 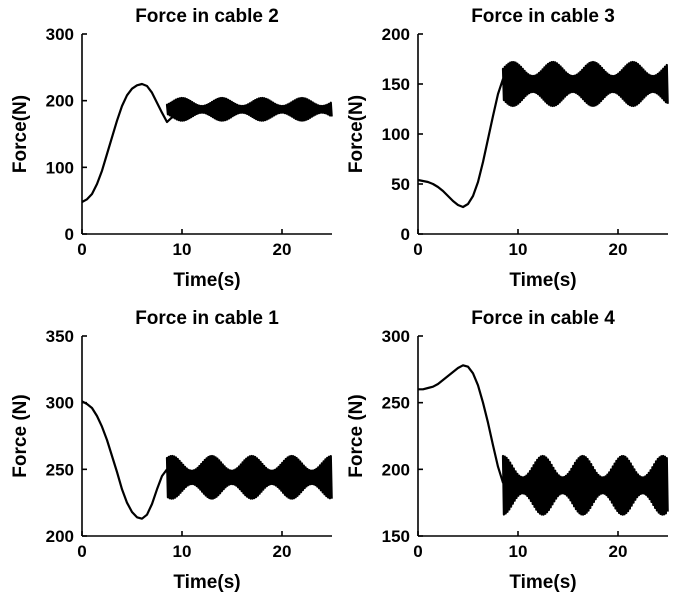 I want to click on y-tick-label: 350, so click(x=60, y=336).